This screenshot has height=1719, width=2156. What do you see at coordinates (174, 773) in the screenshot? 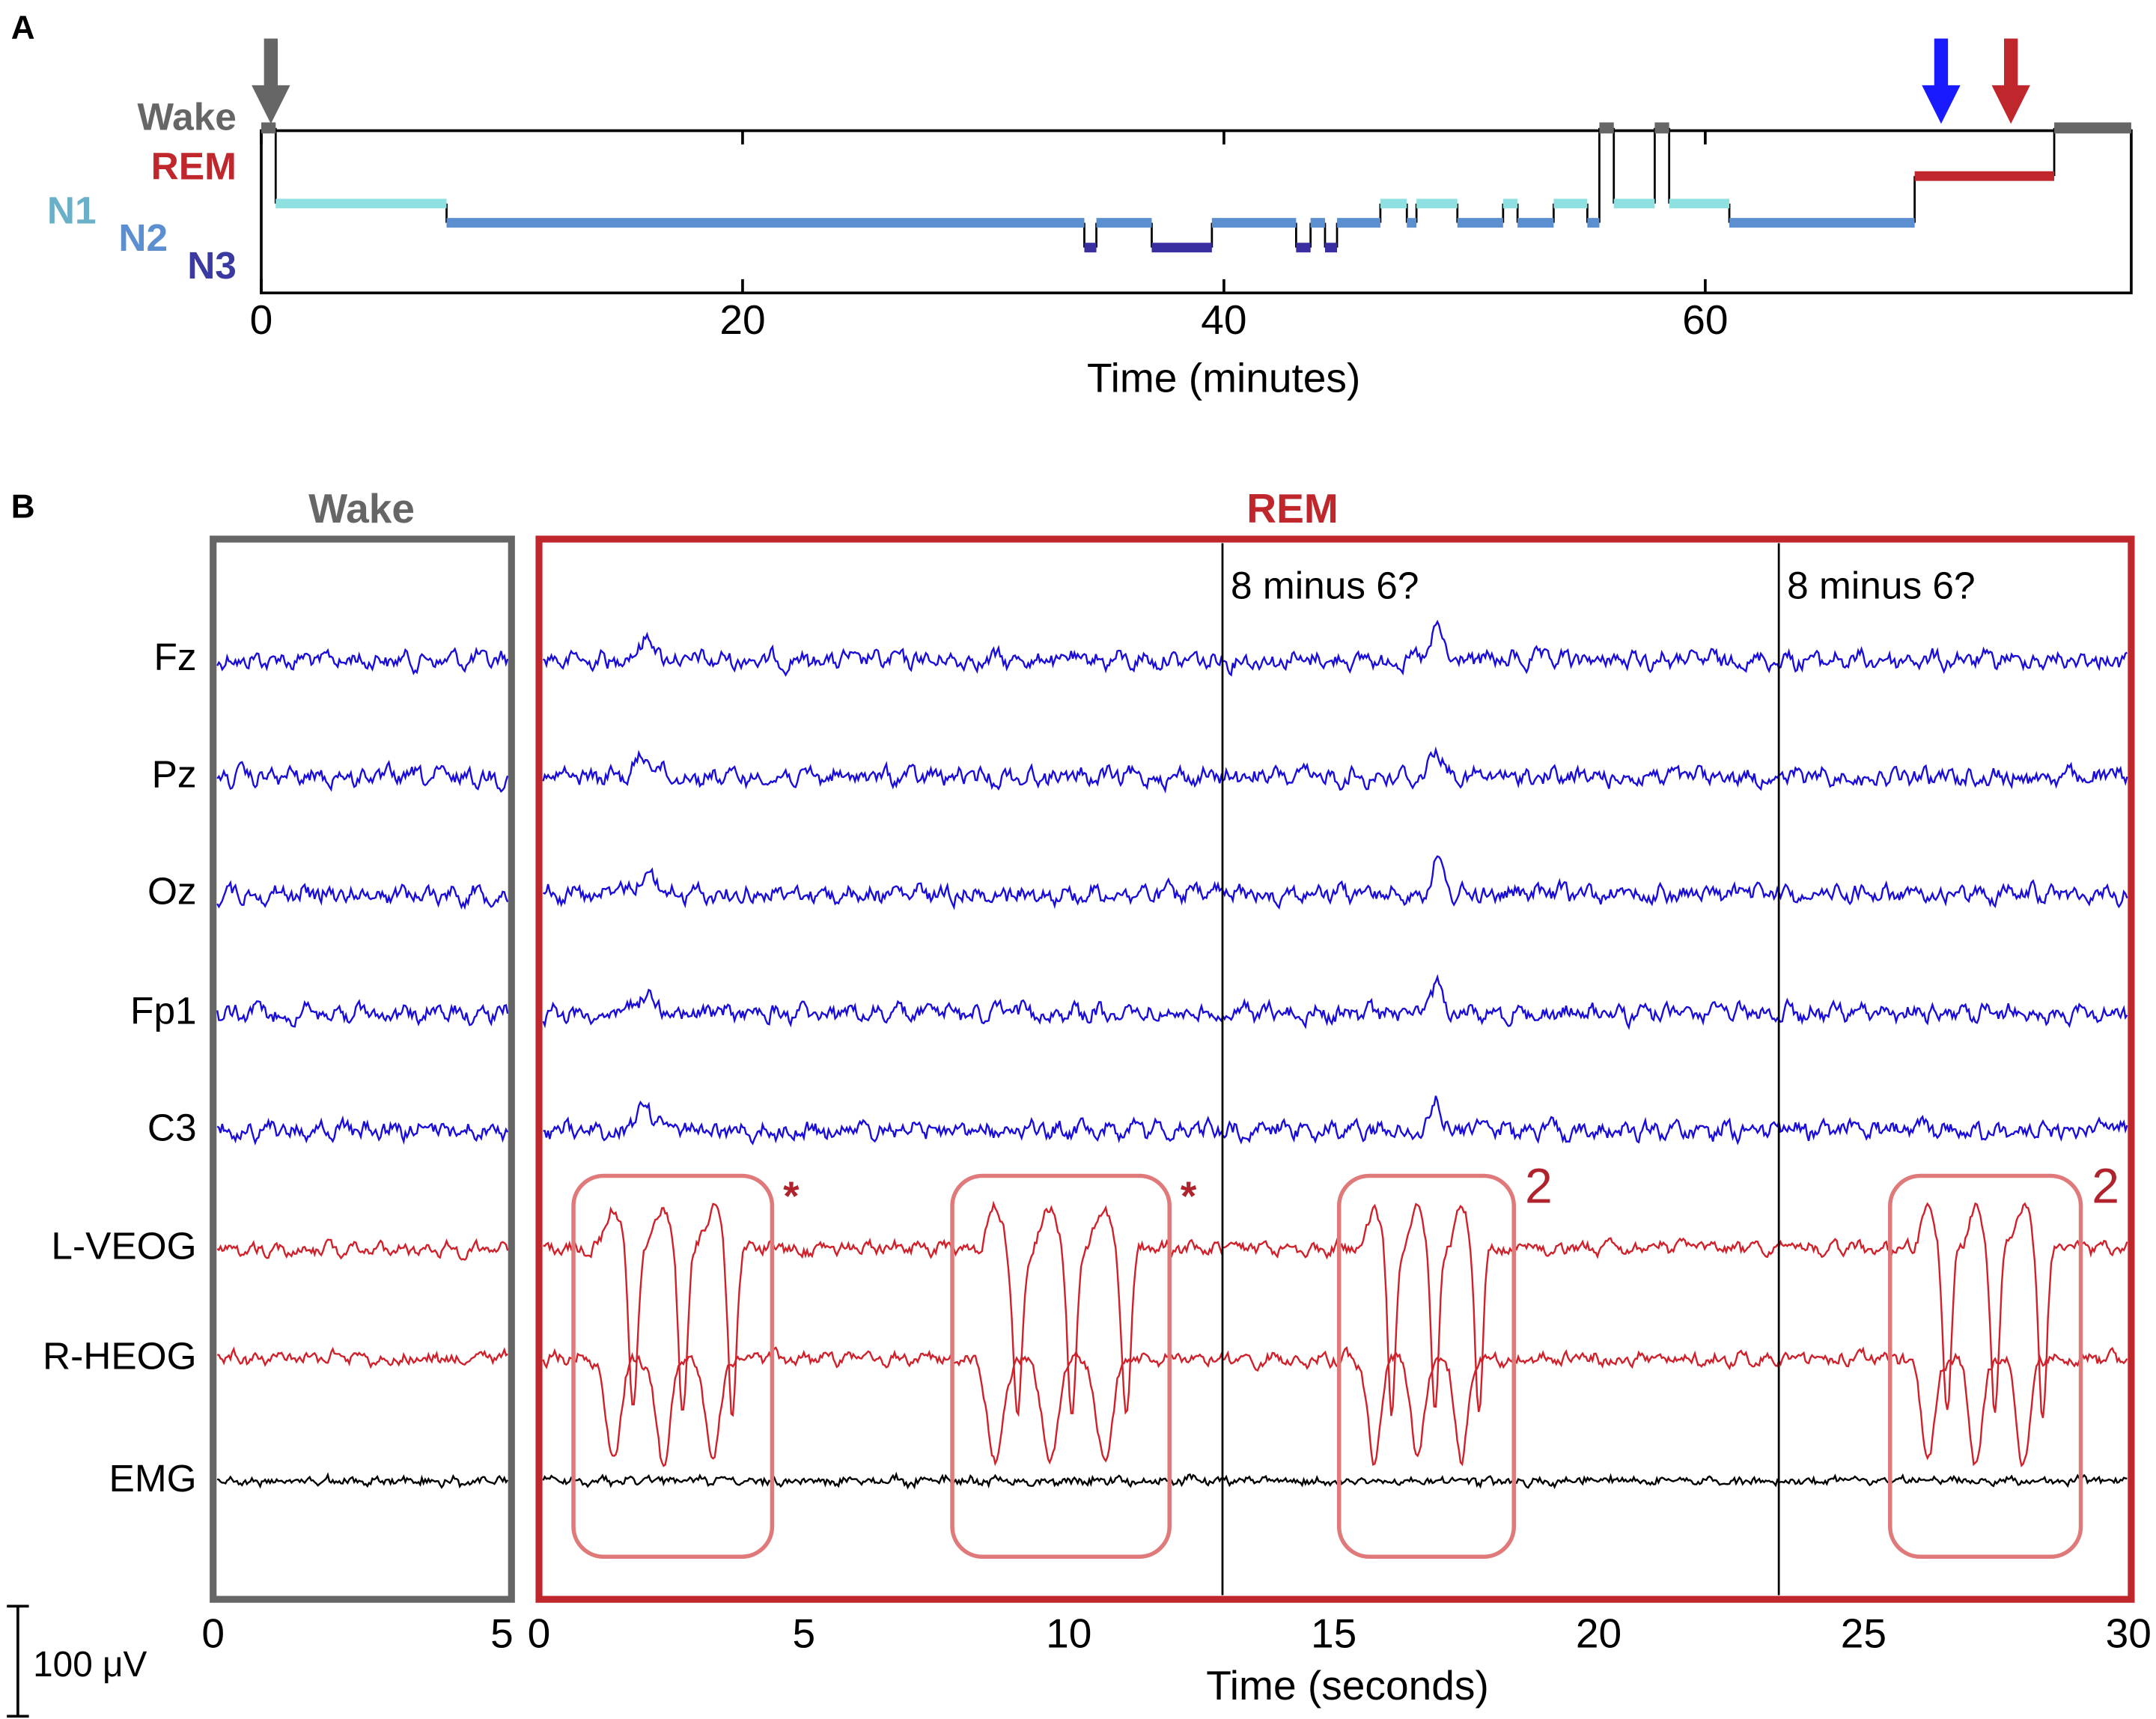
I see `channel-label: Pz` at bounding box center [174, 773].